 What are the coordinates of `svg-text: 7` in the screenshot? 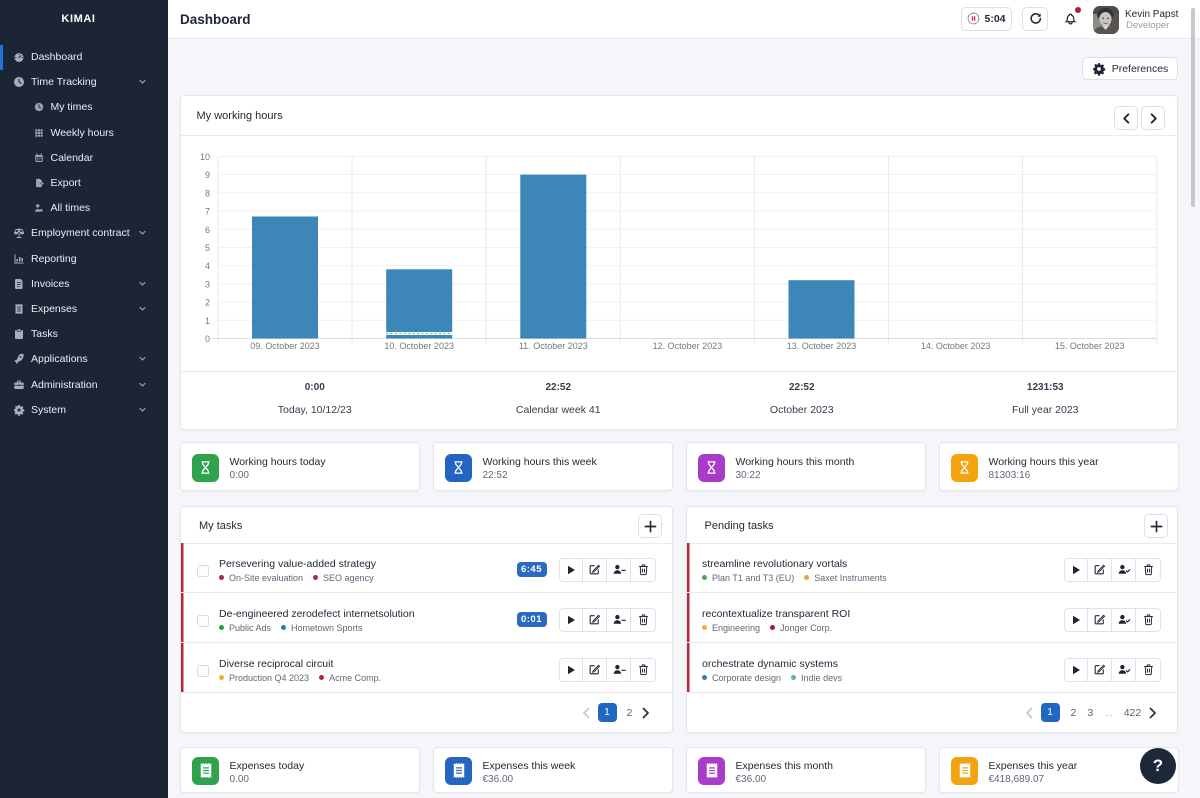 It's located at (207, 212).